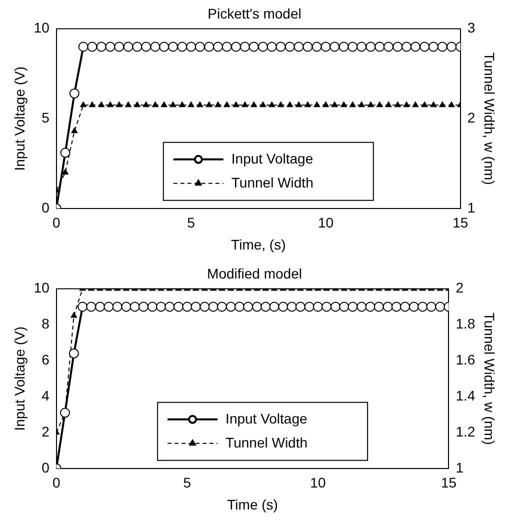 The image size is (509, 521). Describe the element at coordinates (255, 13) in the screenshot. I see `chart-title: Pickett's model` at that location.